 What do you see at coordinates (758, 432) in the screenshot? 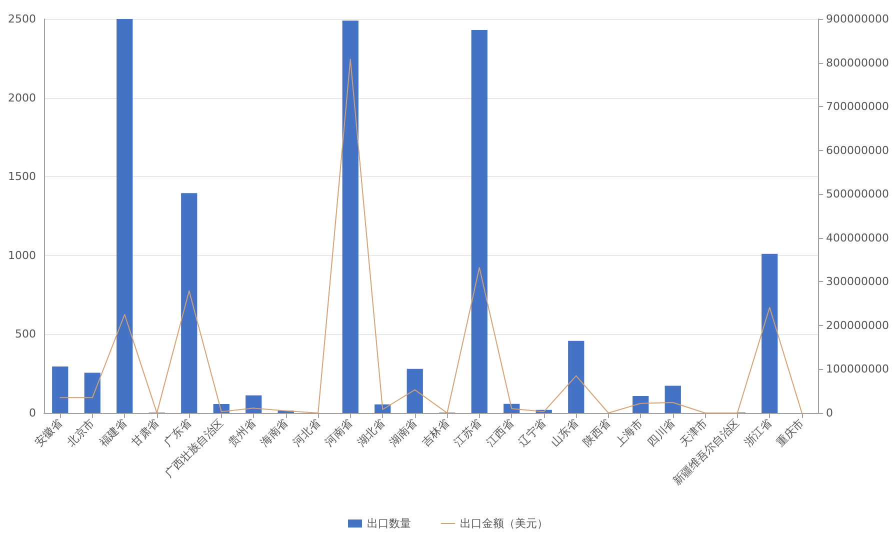
I see `x-tick-label: 浙江省` at bounding box center [758, 432].